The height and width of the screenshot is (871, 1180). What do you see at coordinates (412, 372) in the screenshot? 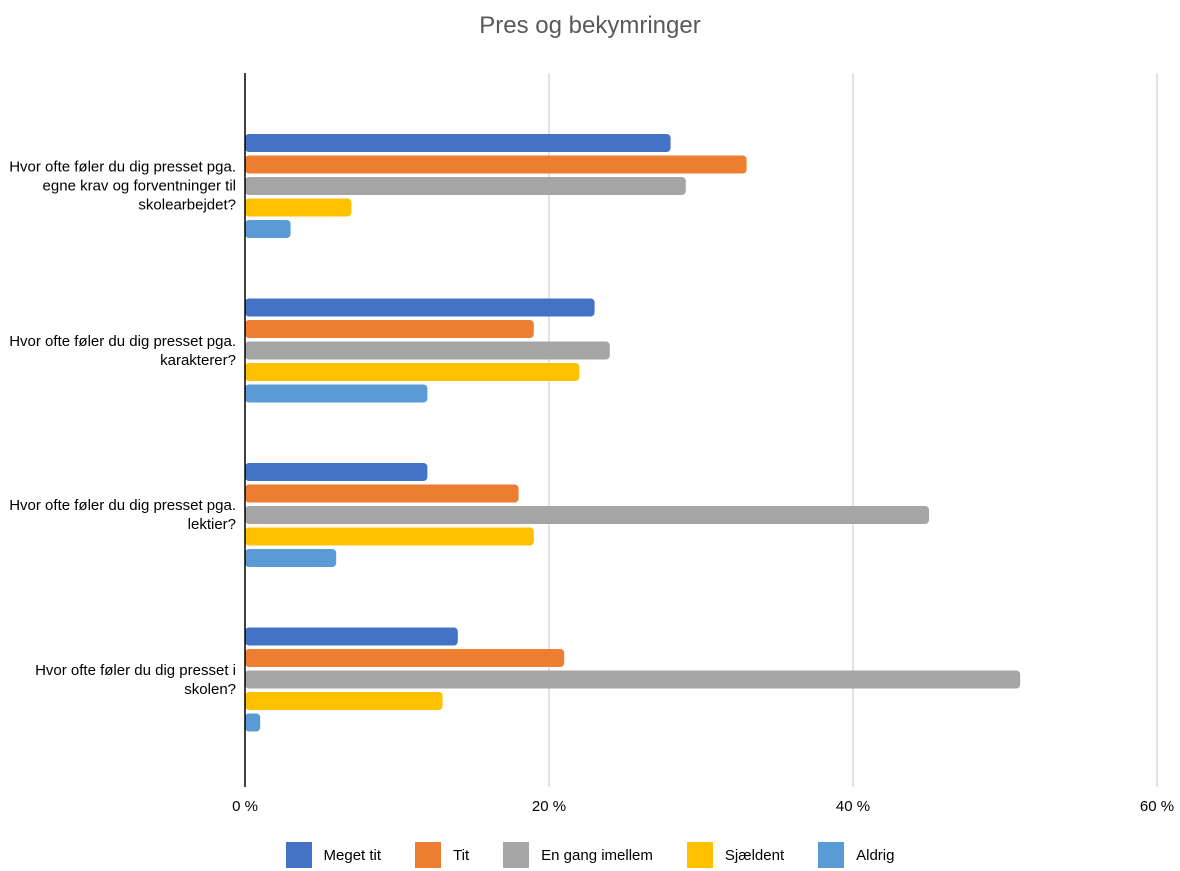
I see `bar-sjældent-2` at bounding box center [412, 372].